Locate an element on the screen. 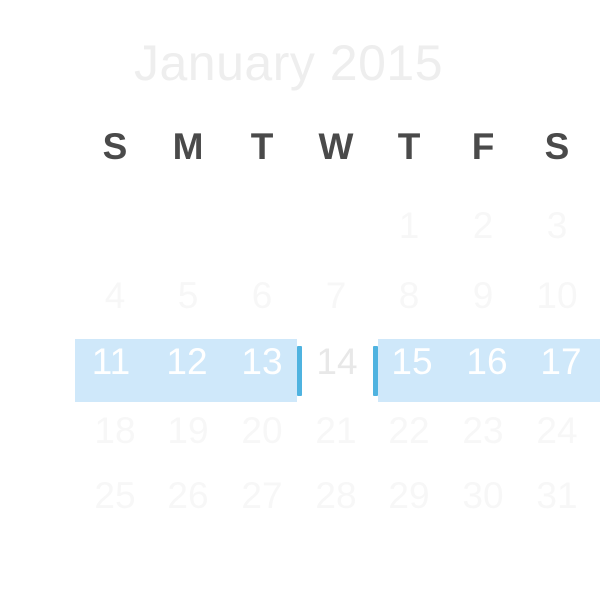 This screenshot has width=600, height=600. day-cell: 18 is located at coordinates (115, 430).